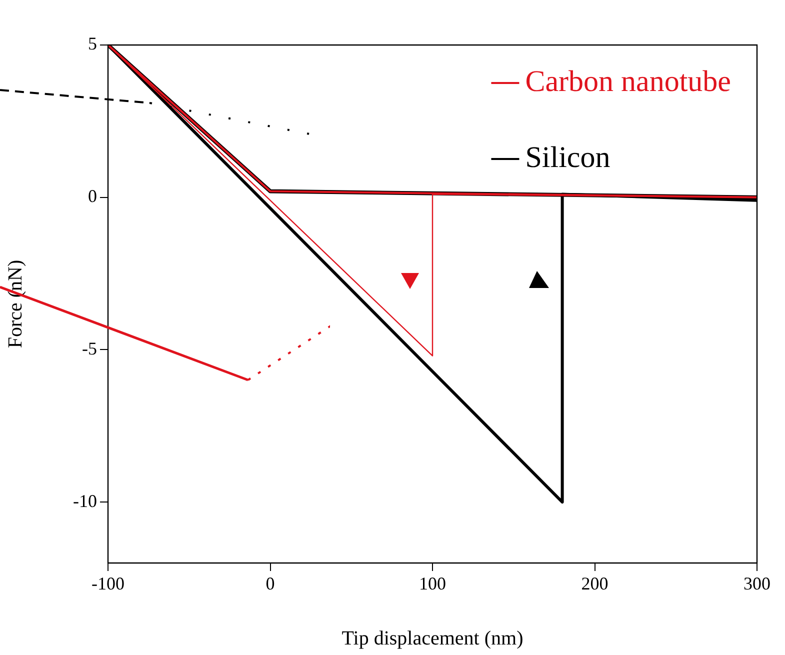 This screenshot has height=655, width=785. I want to click on x-tick-label: 100, so click(432, 584).